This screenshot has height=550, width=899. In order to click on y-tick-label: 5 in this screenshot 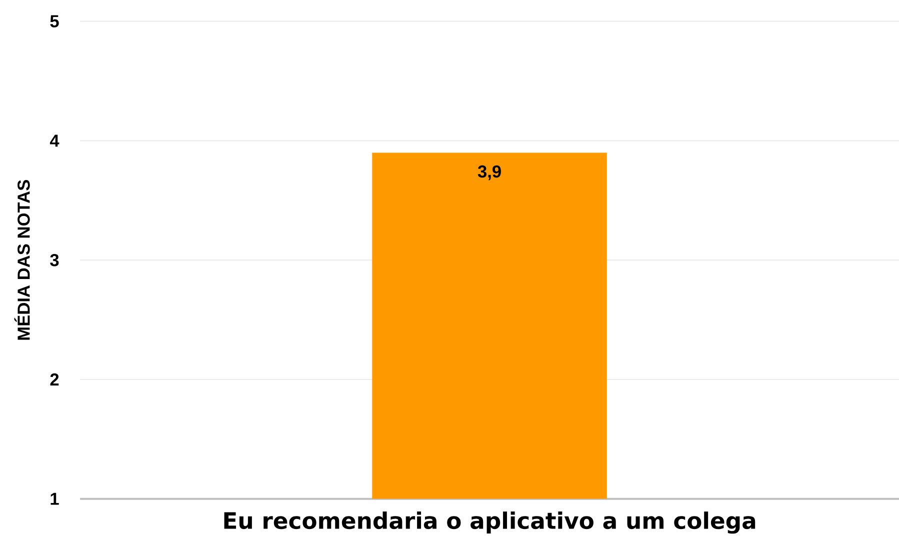, I will do `click(54, 22)`.